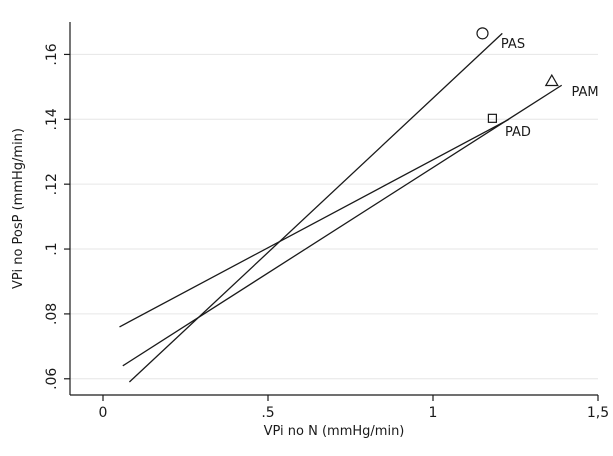  Describe the element at coordinates (518, 132) in the screenshot. I see `series-label-pad: PAD` at that location.